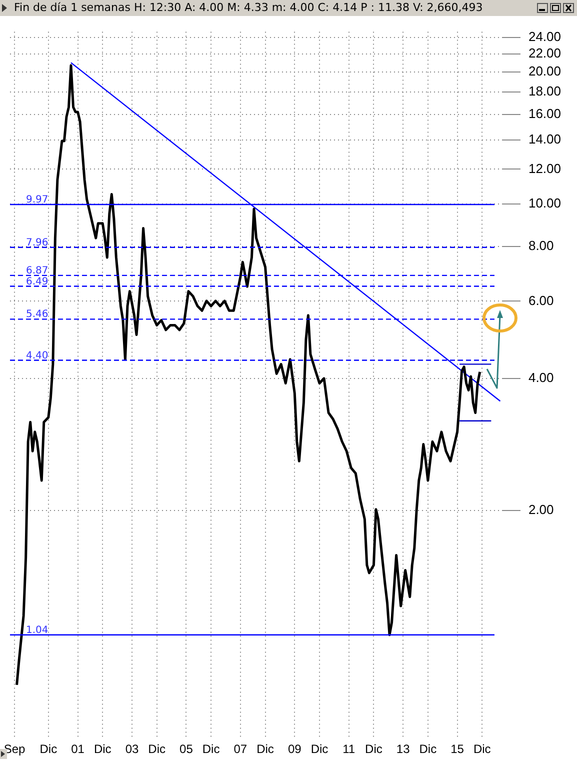 This screenshot has width=577, height=760. Describe the element at coordinates (545, 114) in the screenshot. I see `y-tick-label: 16.00` at that location.